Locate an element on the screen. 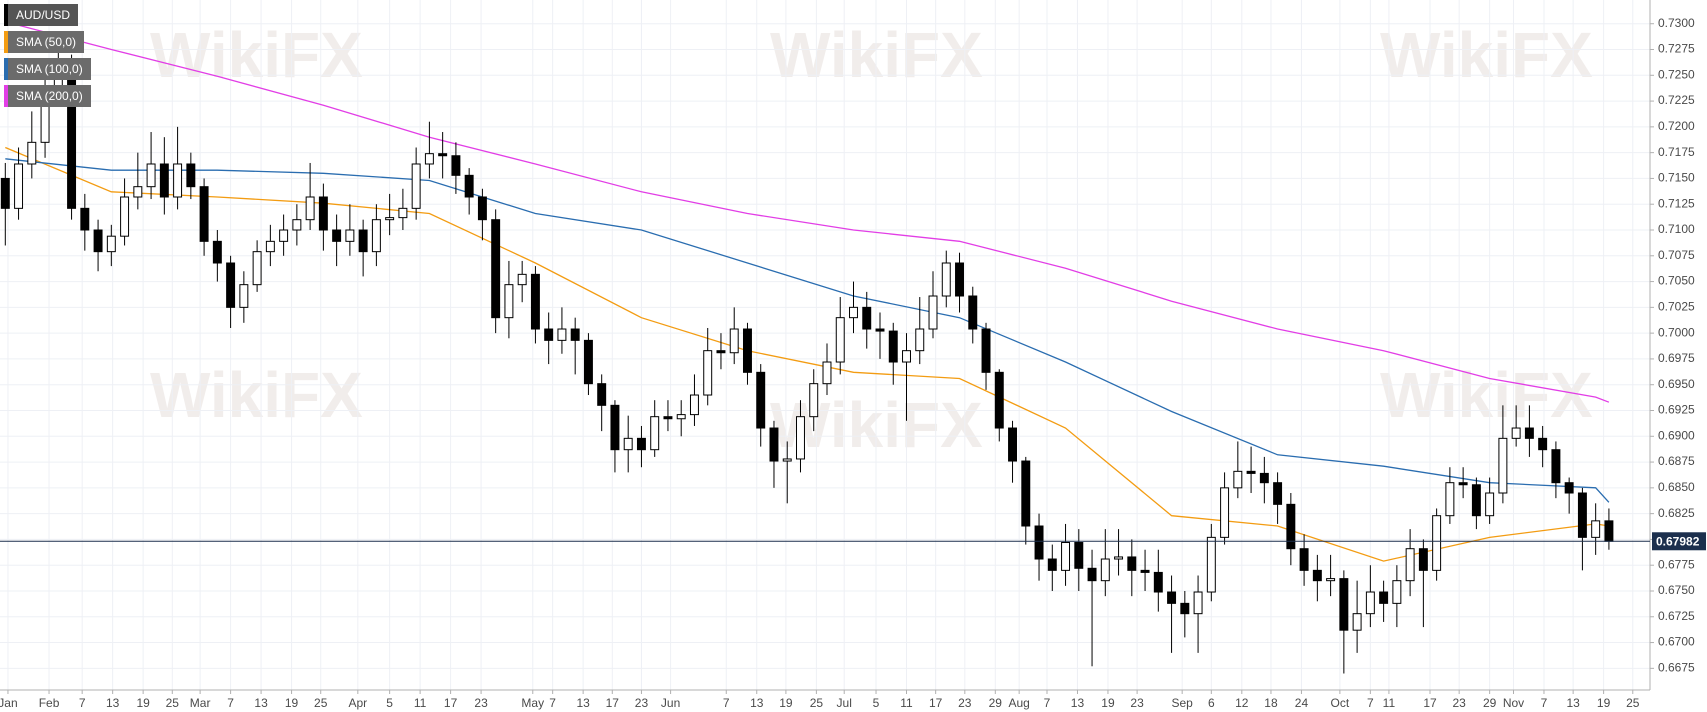  y-tick-label: 0.7175 is located at coordinates (1676, 152).